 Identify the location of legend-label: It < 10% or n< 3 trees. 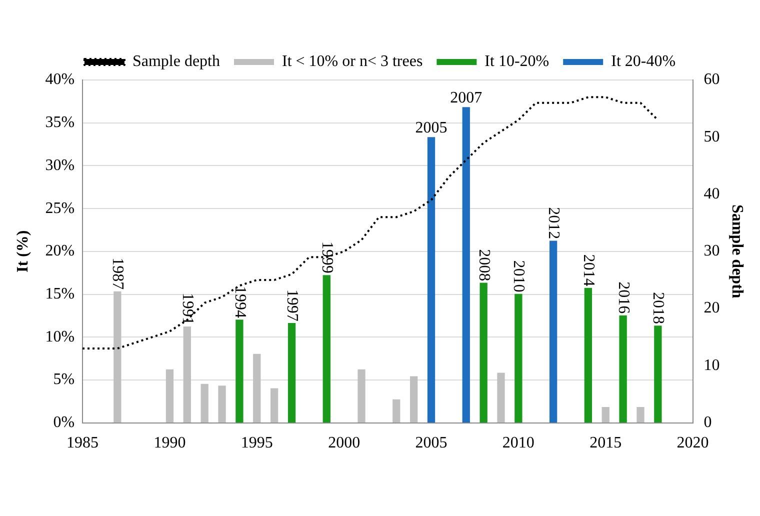
(352, 61).